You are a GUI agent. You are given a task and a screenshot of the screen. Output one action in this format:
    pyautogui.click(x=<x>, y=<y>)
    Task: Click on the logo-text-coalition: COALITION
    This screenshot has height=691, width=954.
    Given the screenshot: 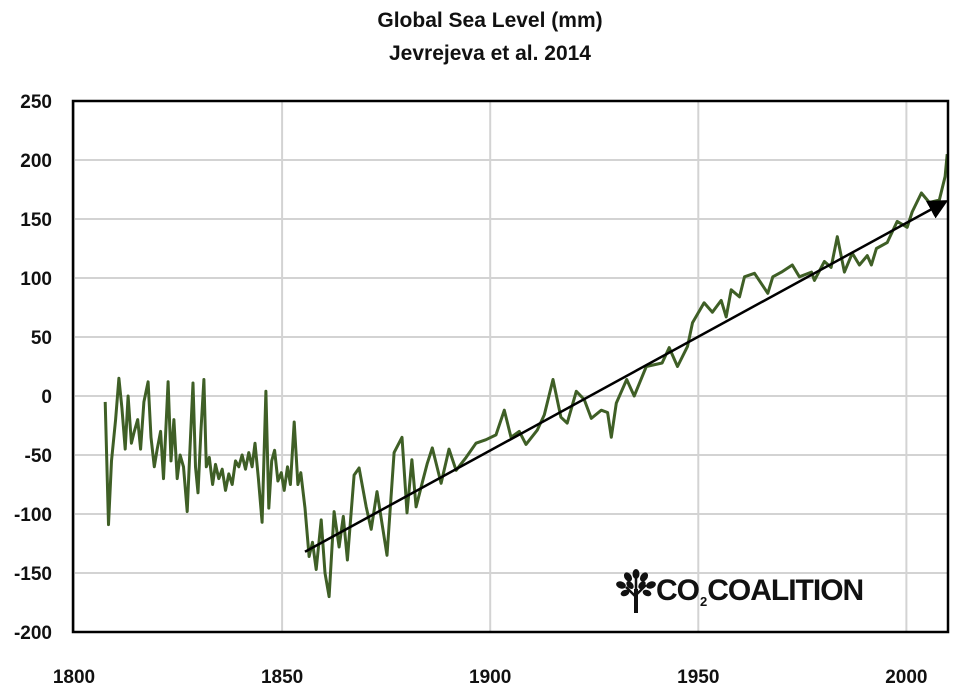 What is the action you would take?
    pyautogui.click(x=785, y=590)
    